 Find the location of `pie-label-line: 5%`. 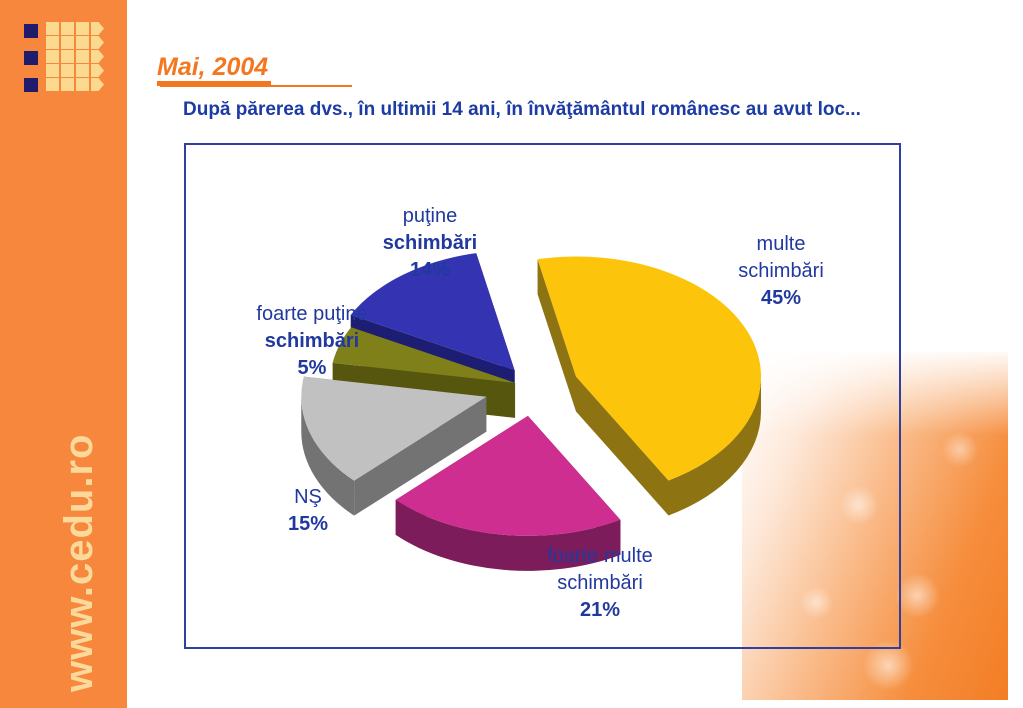

pie-label-line: 5% is located at coordinates (312, 368).